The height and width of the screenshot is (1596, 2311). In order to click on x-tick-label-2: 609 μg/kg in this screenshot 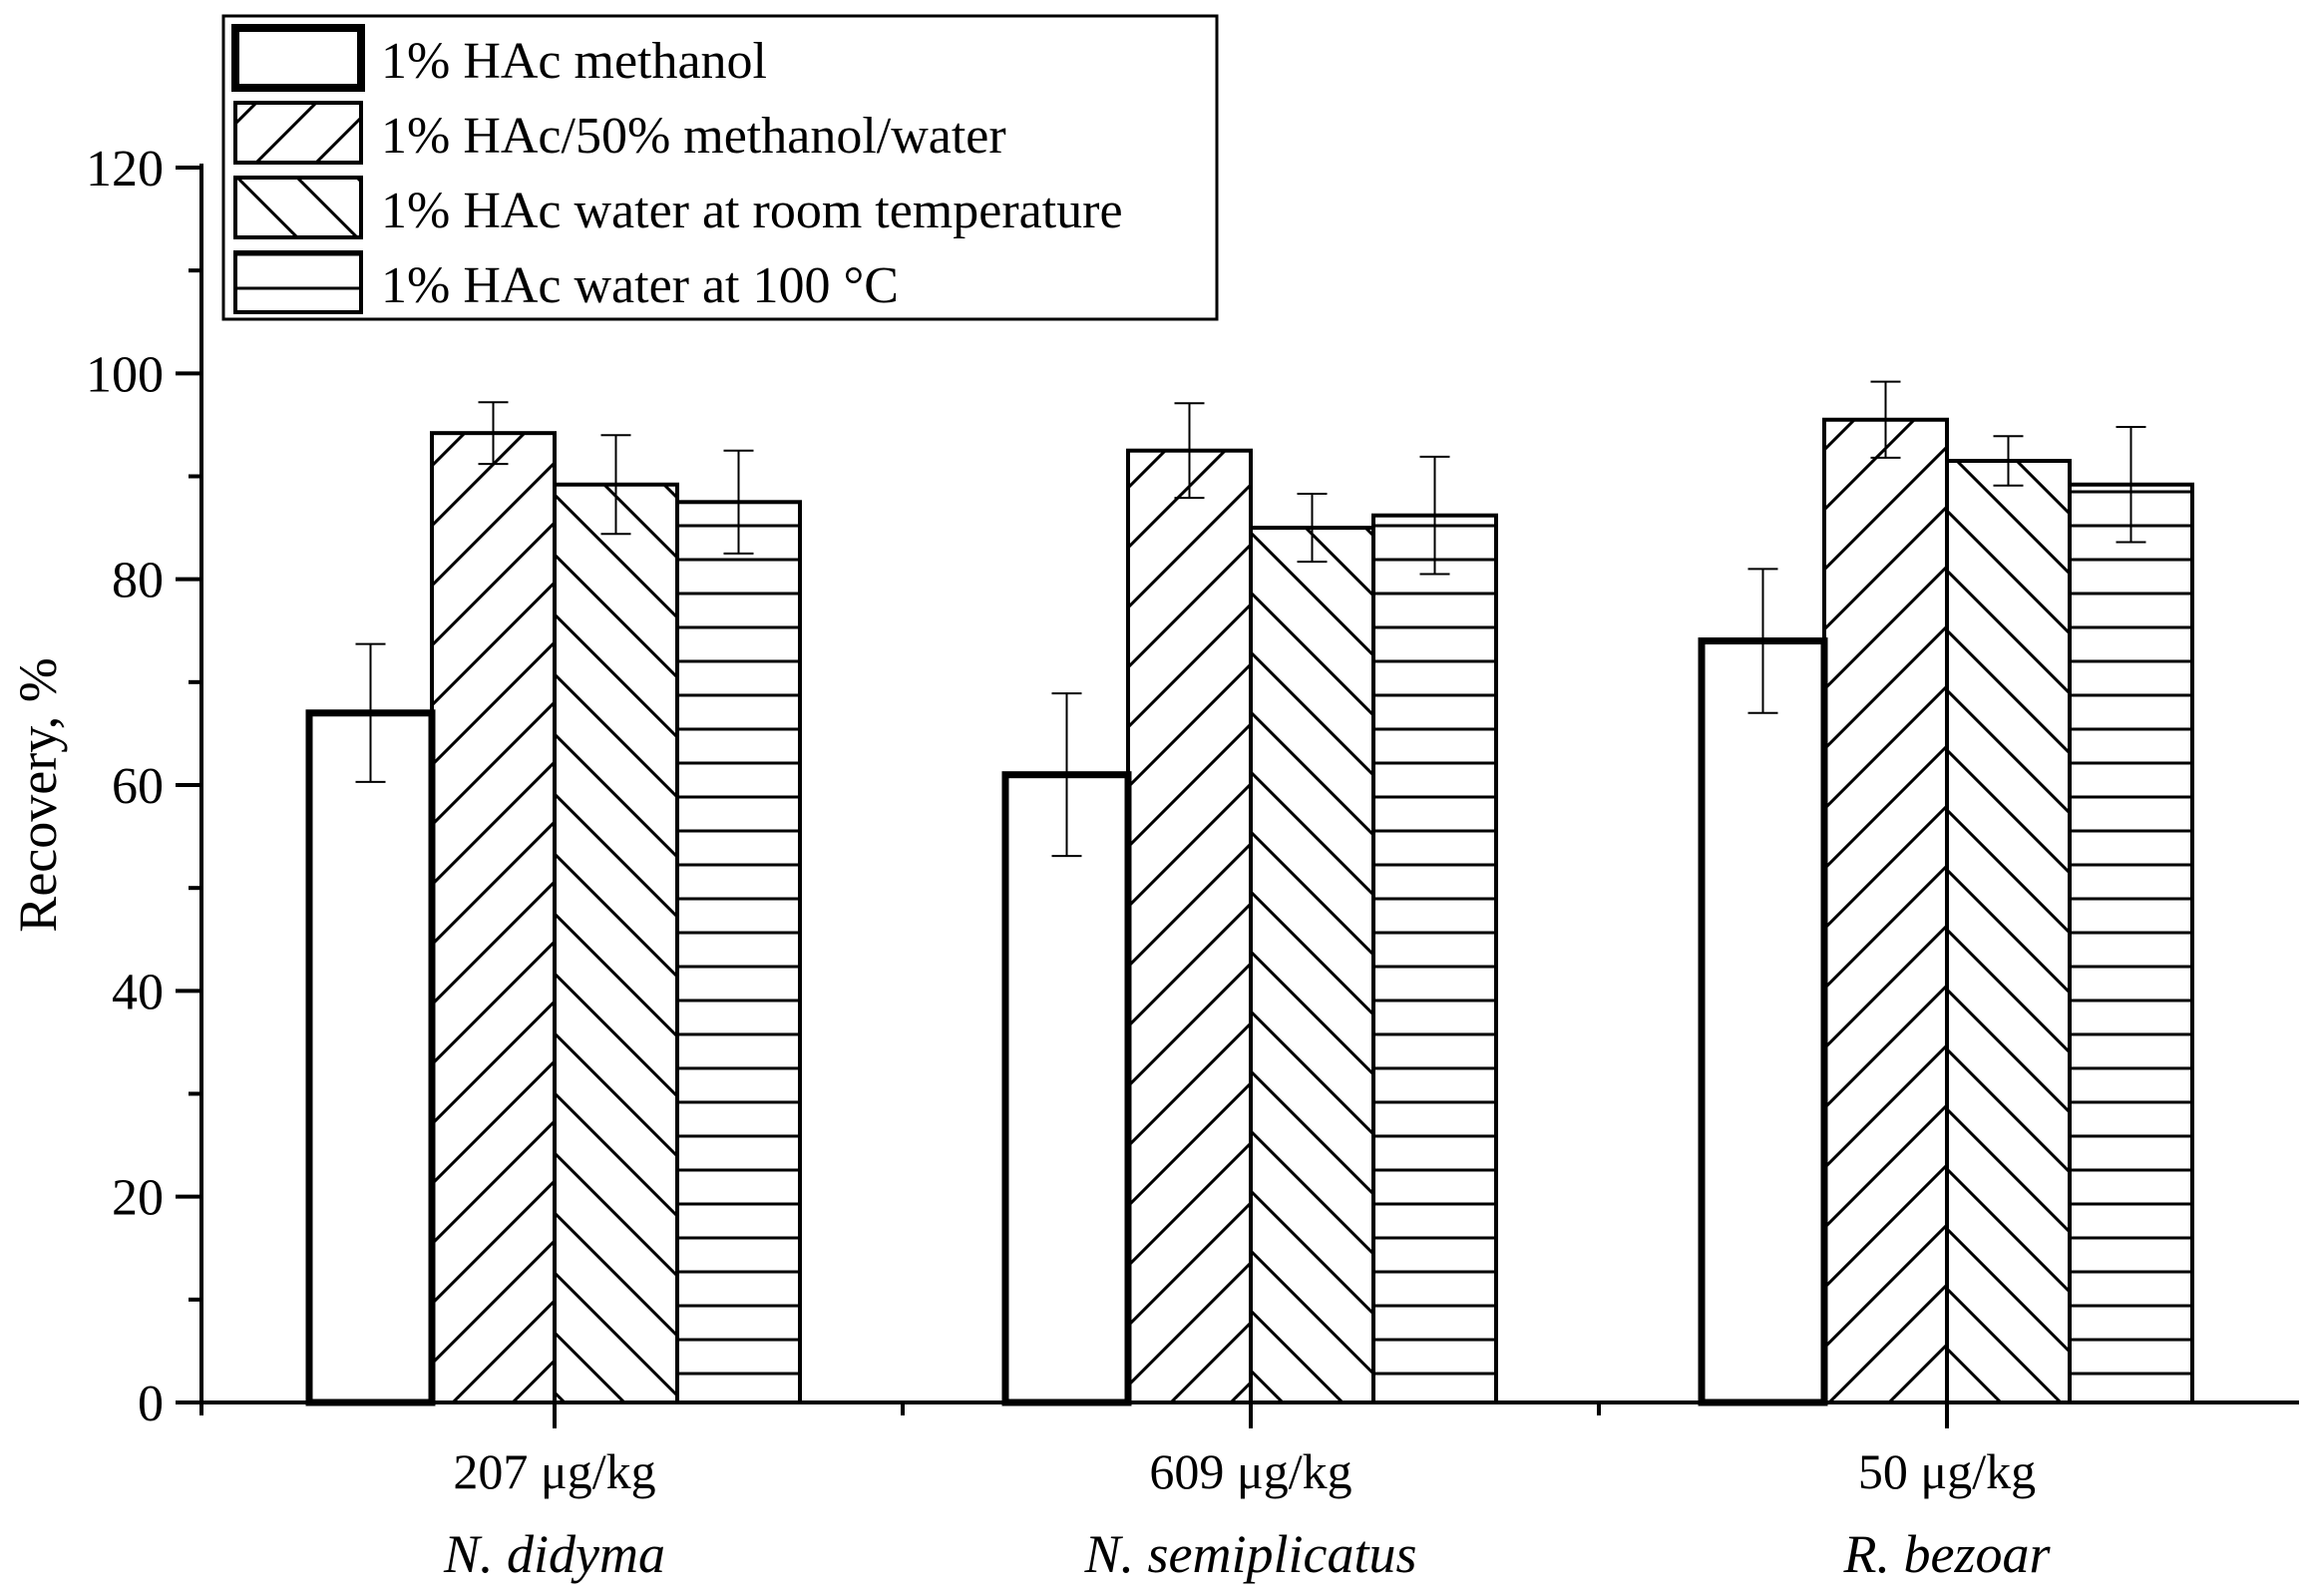, I will do `click(1250, 1471)`.